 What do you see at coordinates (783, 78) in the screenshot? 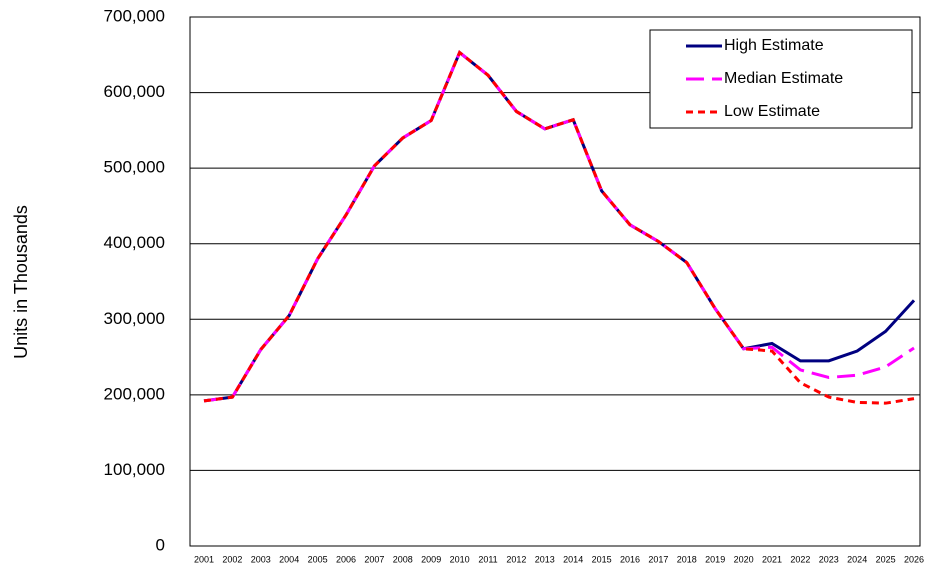
I see `legend-label: Median Estimate` at bounding box center [783, 78].